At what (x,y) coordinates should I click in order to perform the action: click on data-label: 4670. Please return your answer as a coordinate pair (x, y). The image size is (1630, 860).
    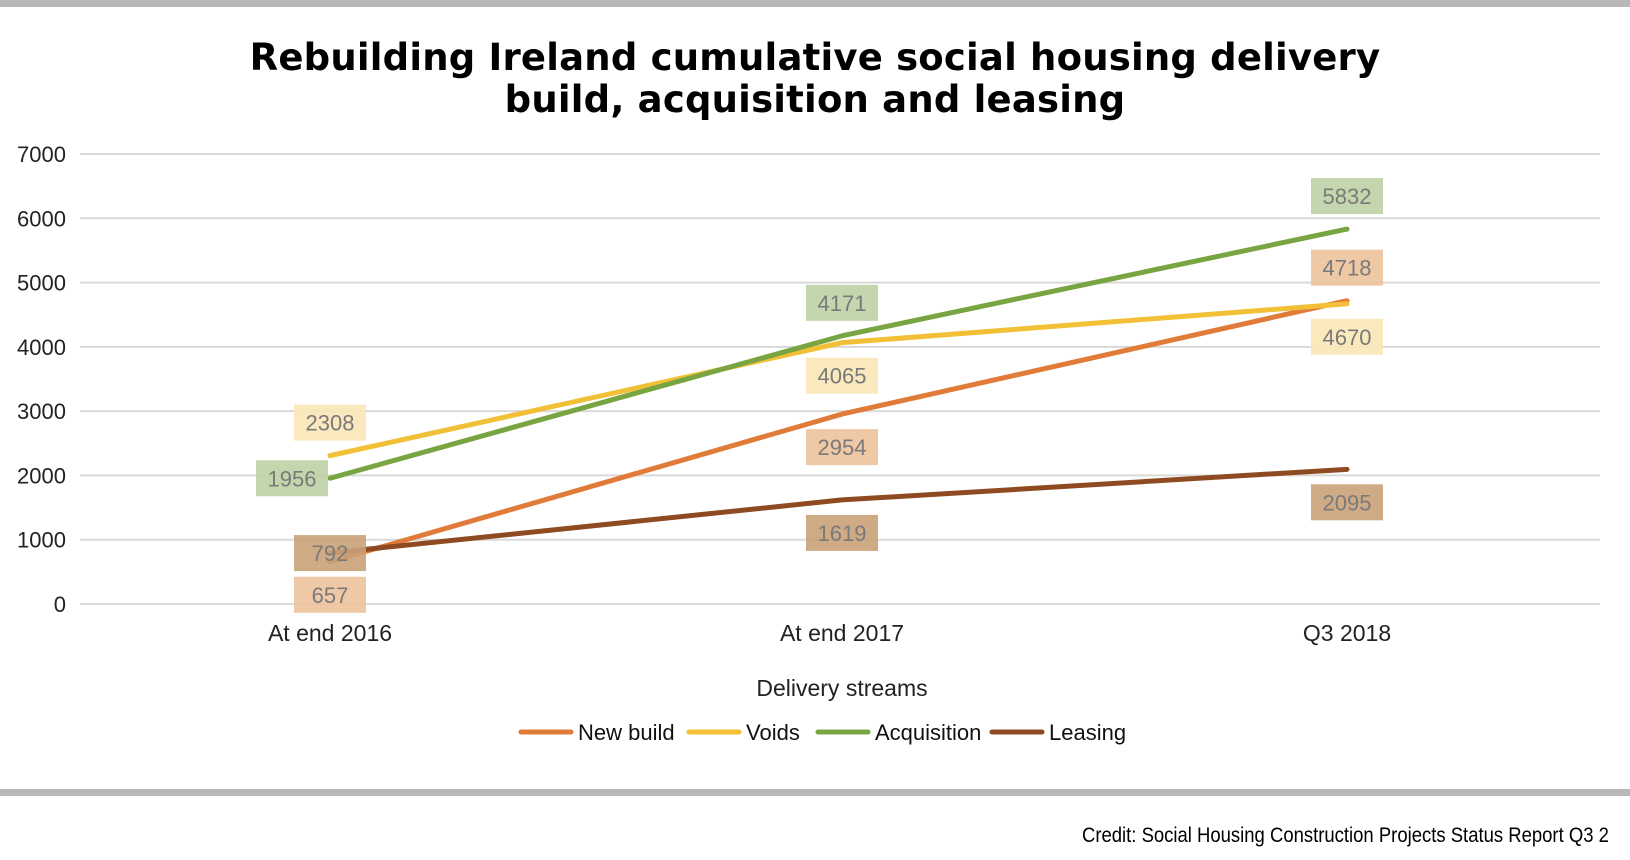
    Looking at the image, I should click on (1347, 336).